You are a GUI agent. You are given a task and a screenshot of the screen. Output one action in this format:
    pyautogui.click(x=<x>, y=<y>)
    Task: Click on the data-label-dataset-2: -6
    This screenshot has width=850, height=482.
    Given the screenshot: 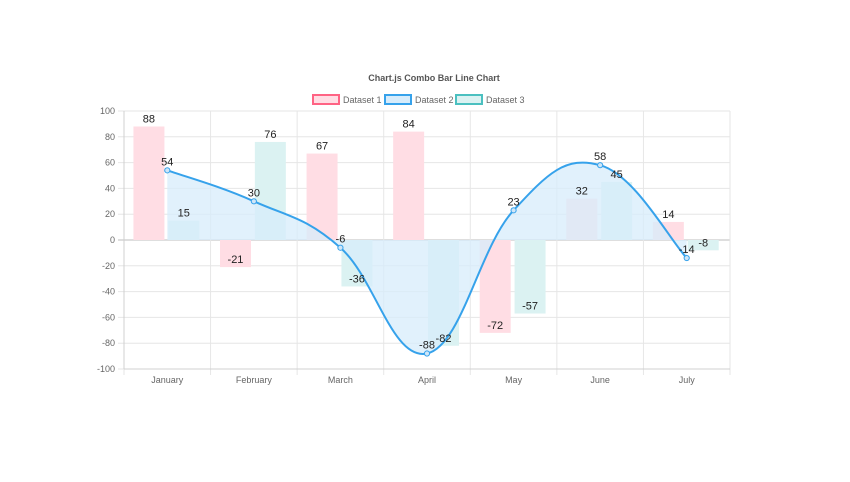 What is the action you would take?
    pyautogui.click(x=341, y=240)
    